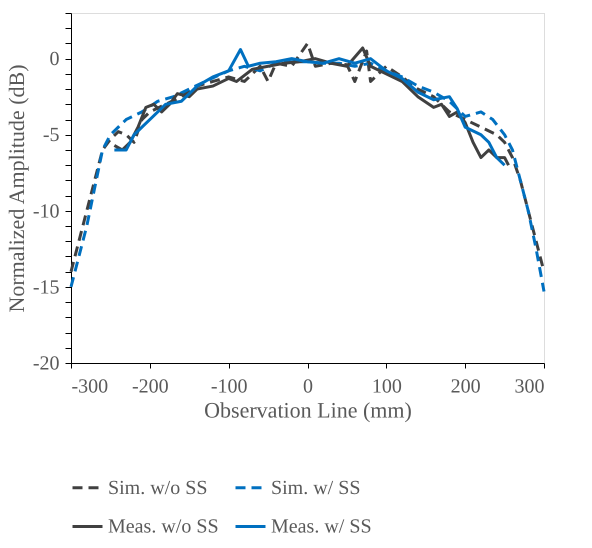 The image size is (592, 548). Describe the element at coordinates (529, 387) in the screenshot. I see `x-tick-label: 300` at that location.